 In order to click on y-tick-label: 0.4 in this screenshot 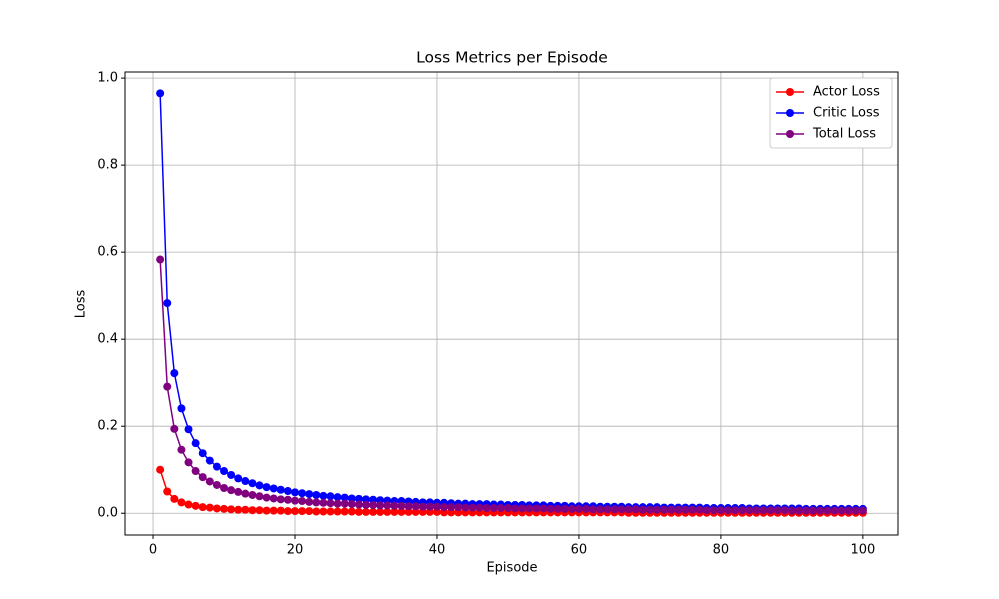, I will do `click(107, 339)`.